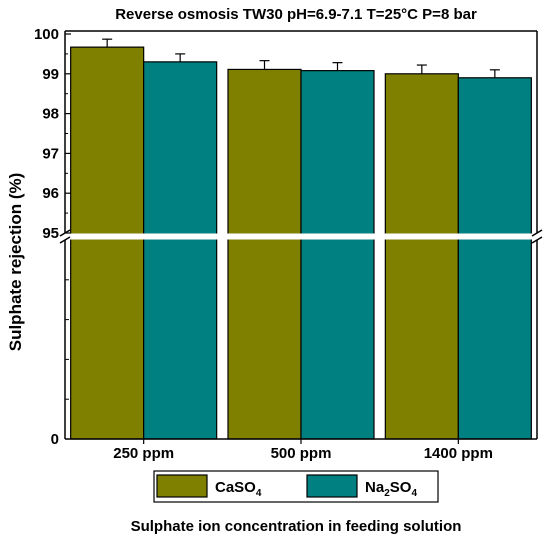  What do you see at coordinates (296, 486) in the screenshot?
I see `legend: CaSO4 Na2SO4` at bounding box center [296, 486].